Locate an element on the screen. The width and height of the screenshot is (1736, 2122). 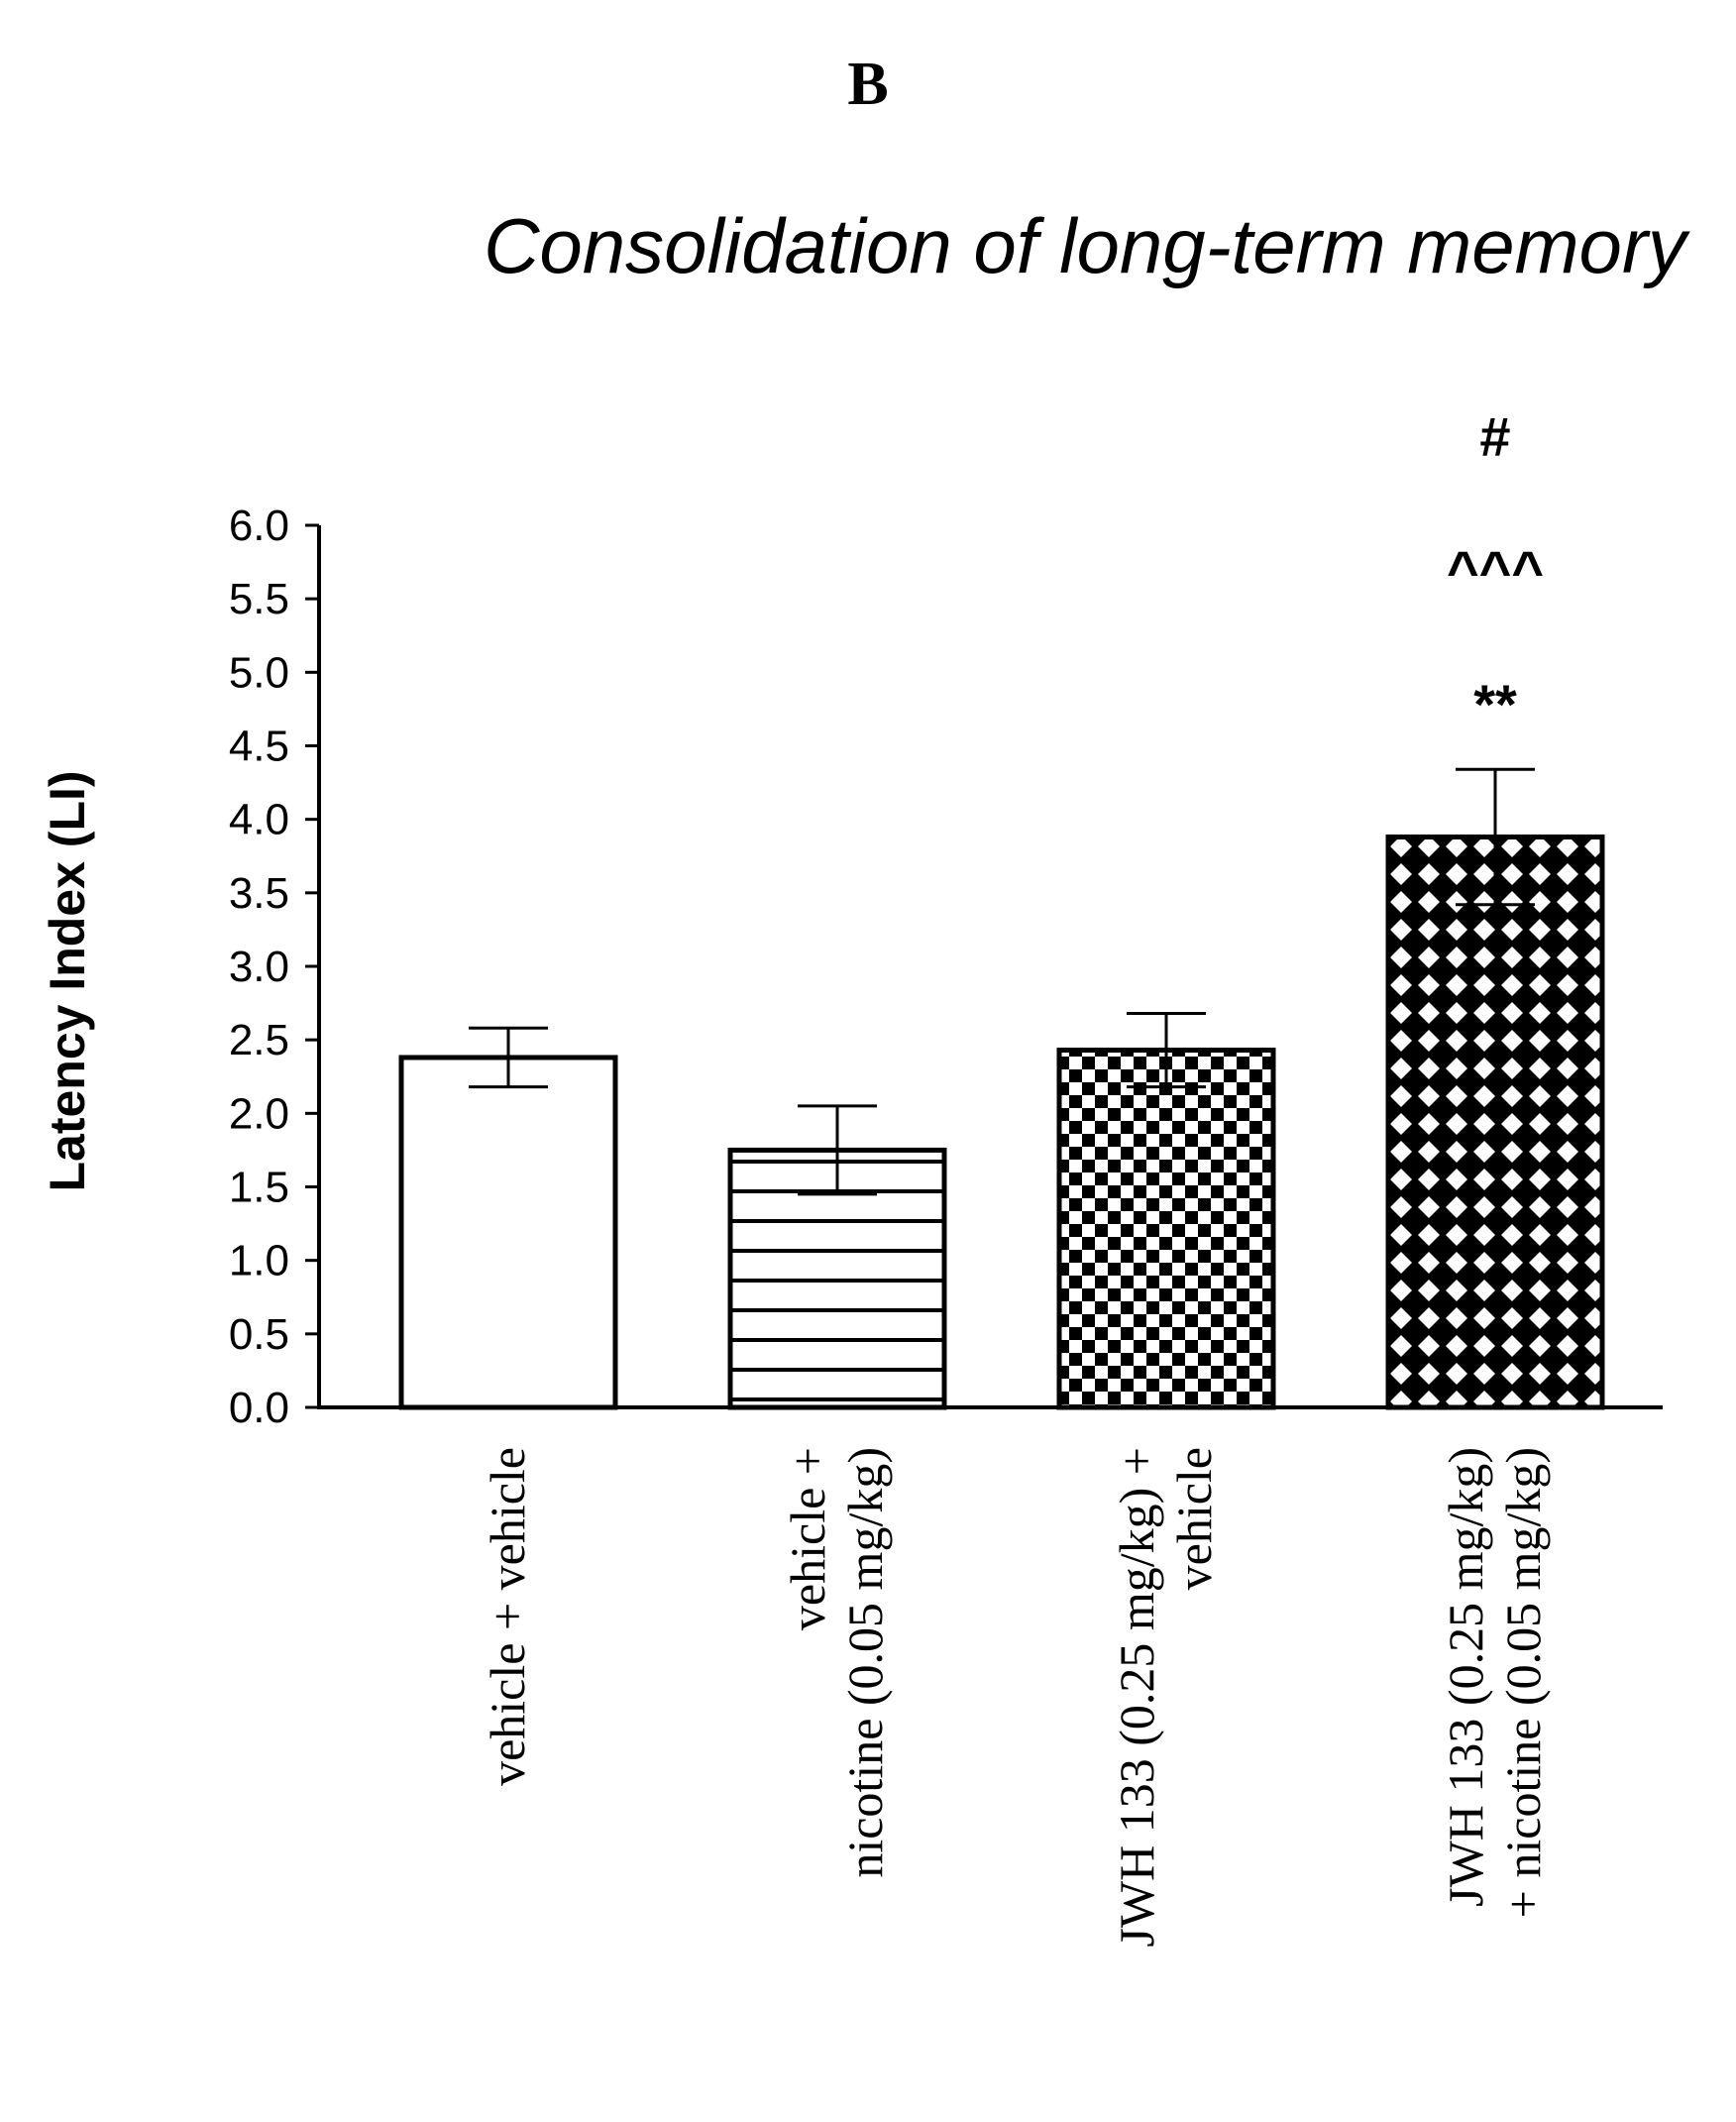
y-tick-label: 0.0 is located at coordinates (259, 1408).